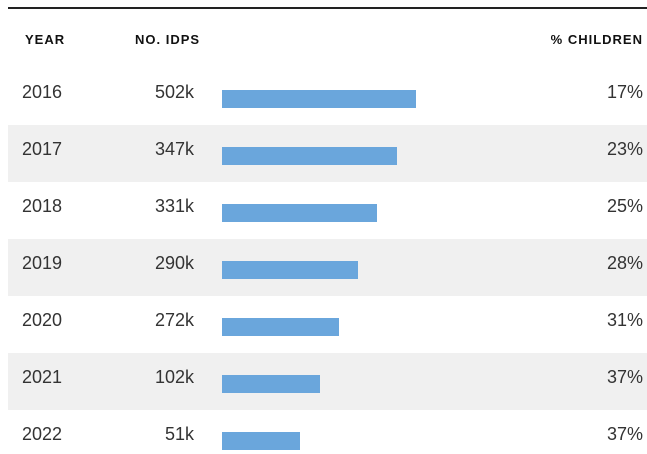 The height and width of the screenshot is (454, 647). Describe the element at coordinates (42, 434) in the screenshot. I see `year-cell: 2022` at that location.